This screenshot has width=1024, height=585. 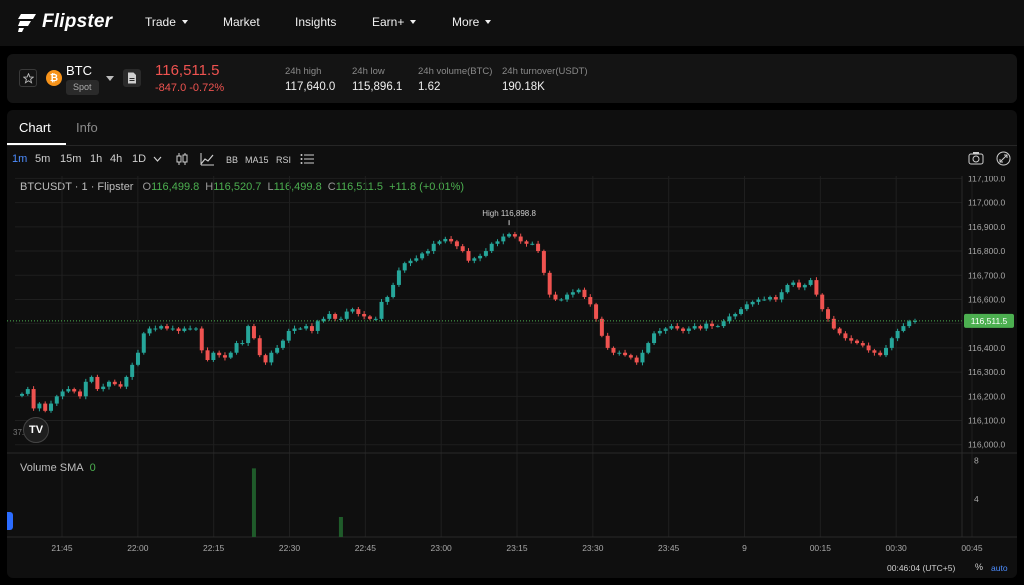 What do you see at coordinates (989, 321) in the screenshot?
I see `last-price-tag-label: 116,511.5` at bounding box center [989, 321].